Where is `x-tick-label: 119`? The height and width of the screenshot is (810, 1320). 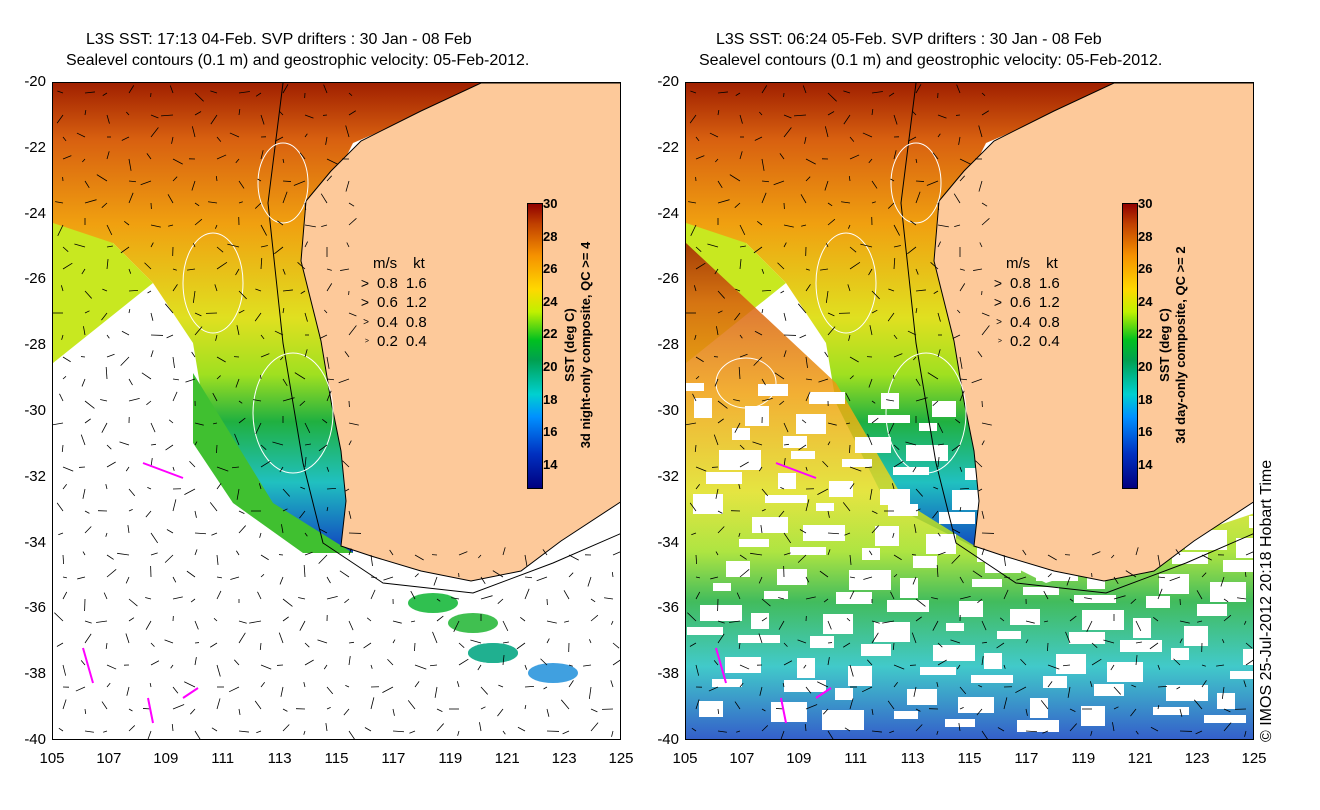 x-tick-label: 119 is located at coordinates (450, 758).